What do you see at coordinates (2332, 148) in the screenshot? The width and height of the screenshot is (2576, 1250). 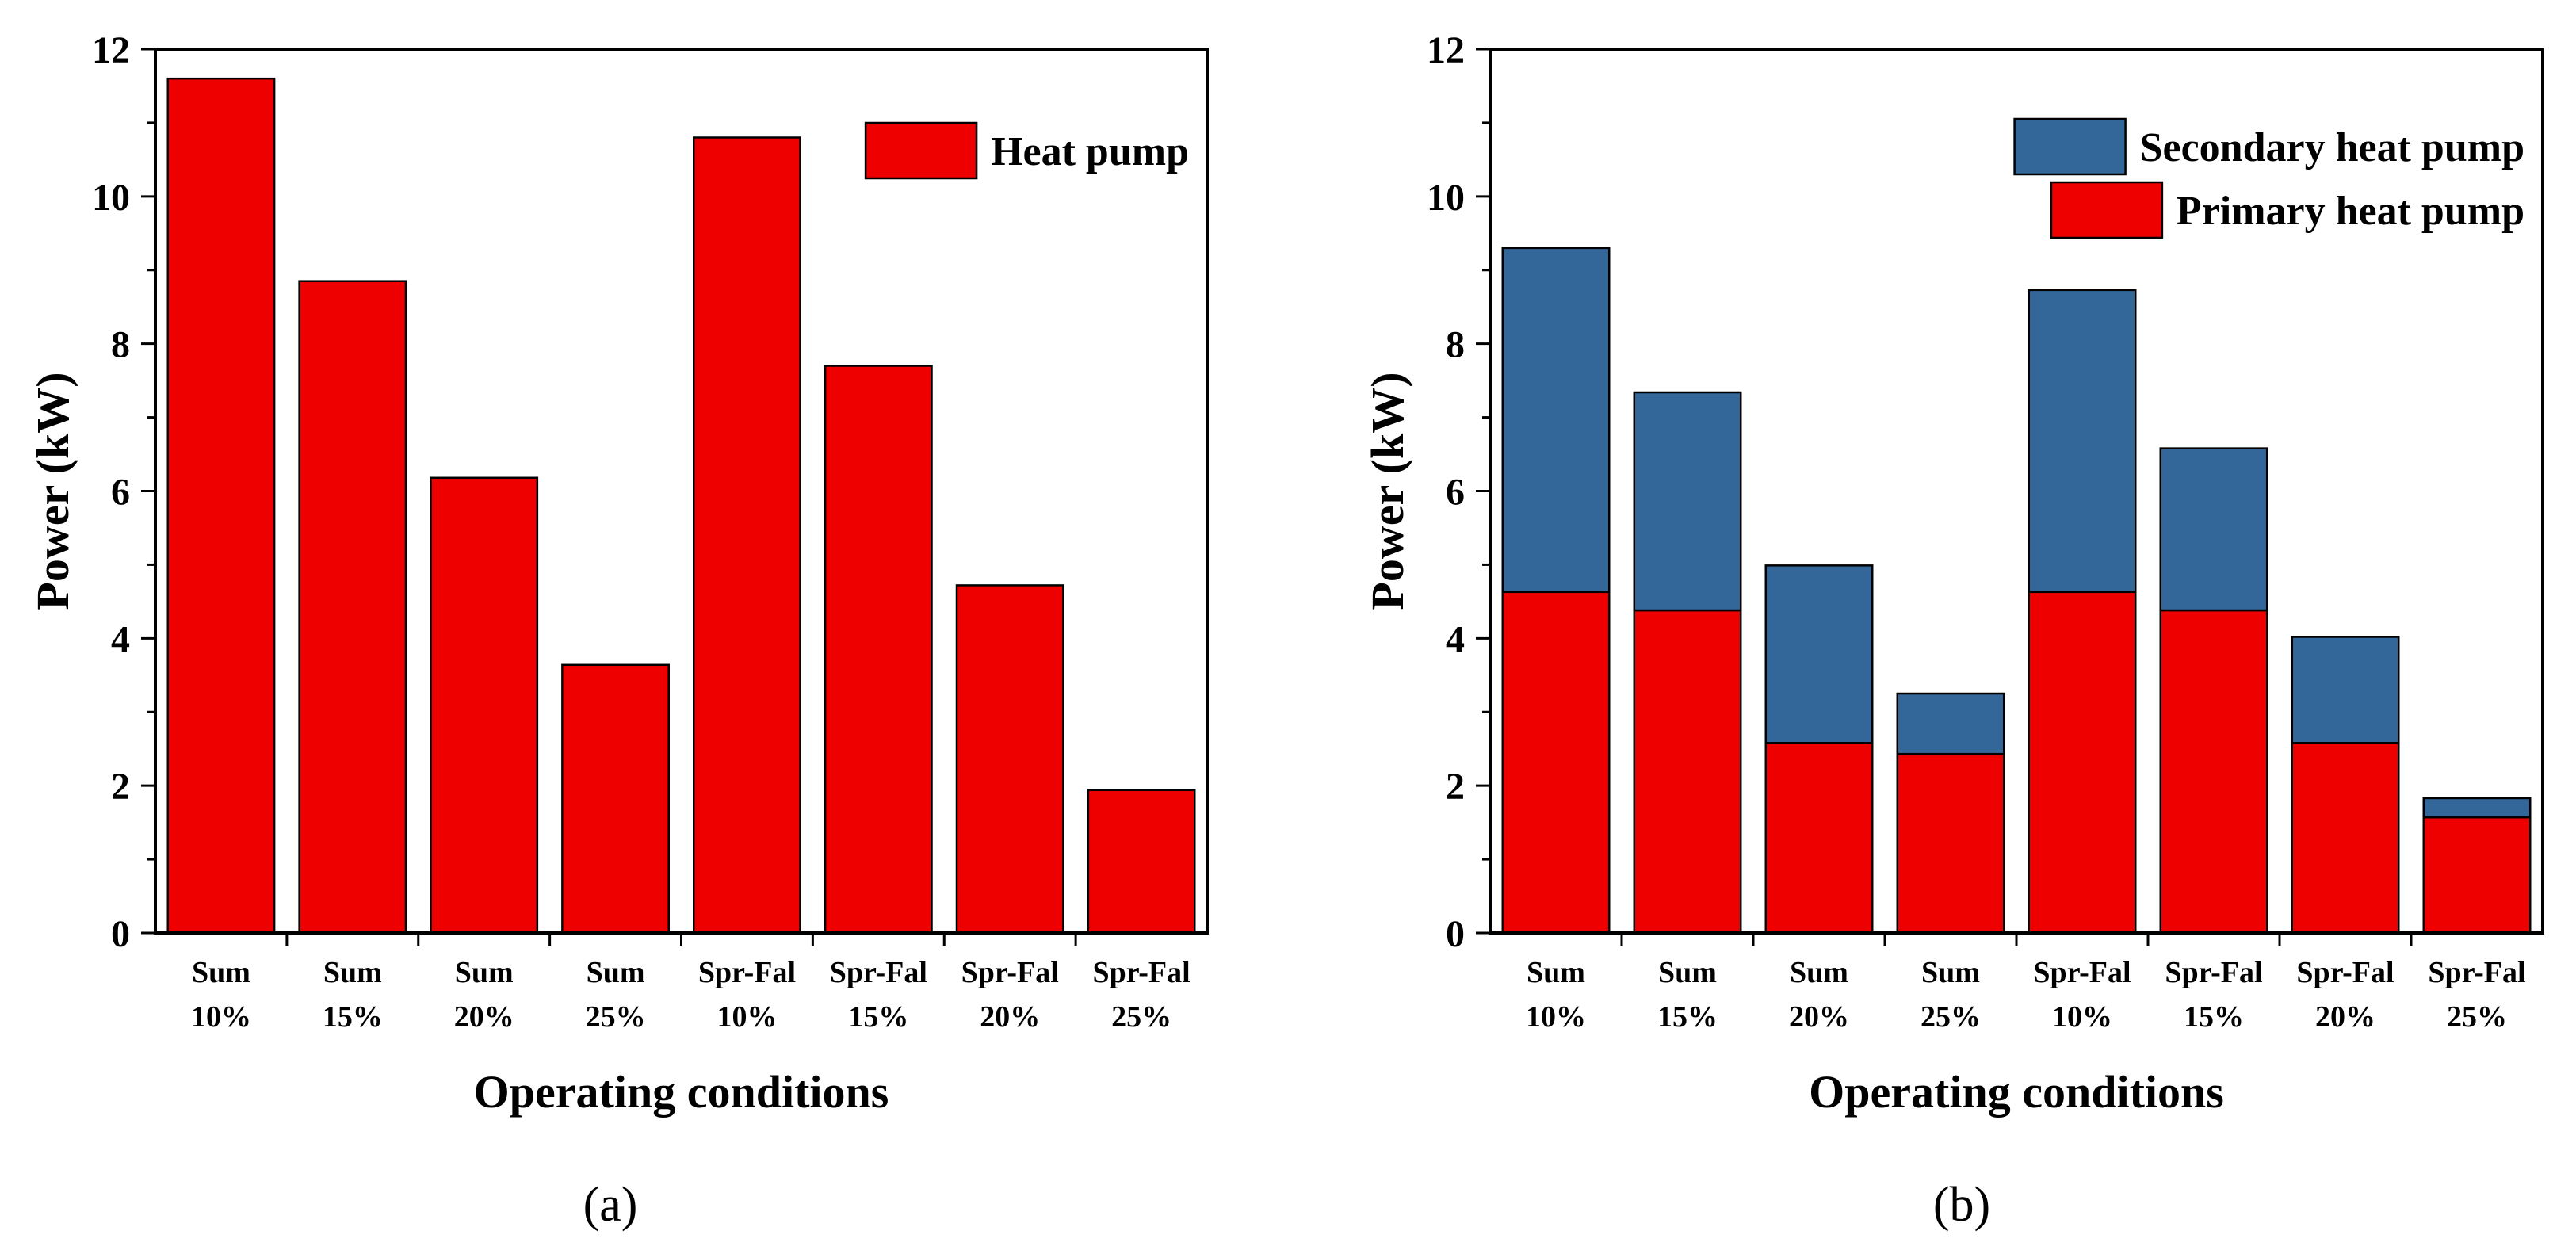 I see `legend-label: Secondary heat pump` at bounding box center [2332, 148].